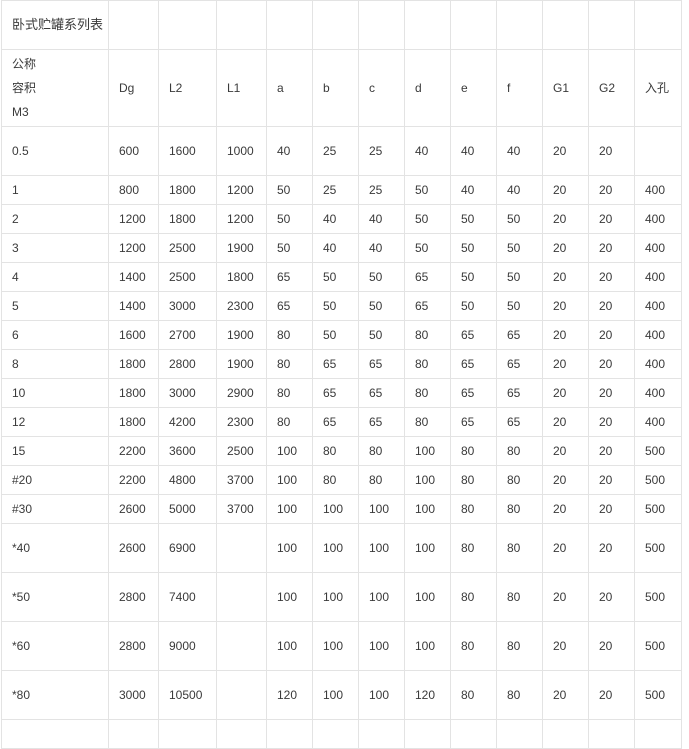 The image size is (689, 749). What do you see at coordinates (55, 364) in the screenshot?
I see `volume-cell: 8` at bounding box center [55, 364].